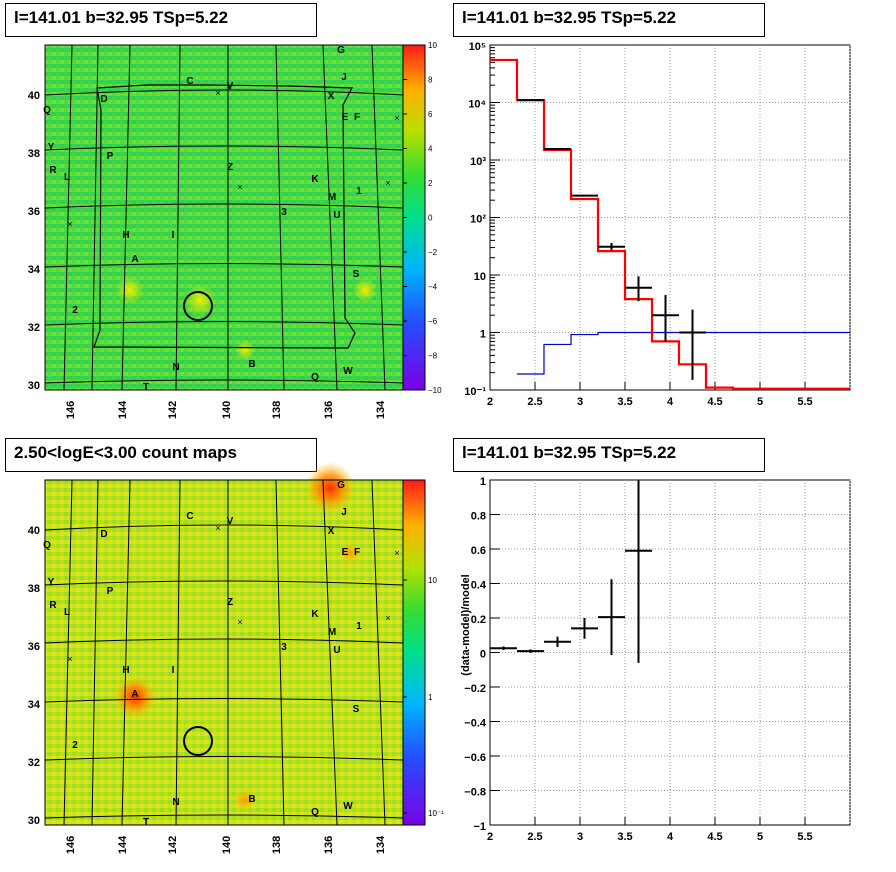 The image size is (896, 872). I want to click on spectrum-x-tick-label: 3.5, so click(624, 402).